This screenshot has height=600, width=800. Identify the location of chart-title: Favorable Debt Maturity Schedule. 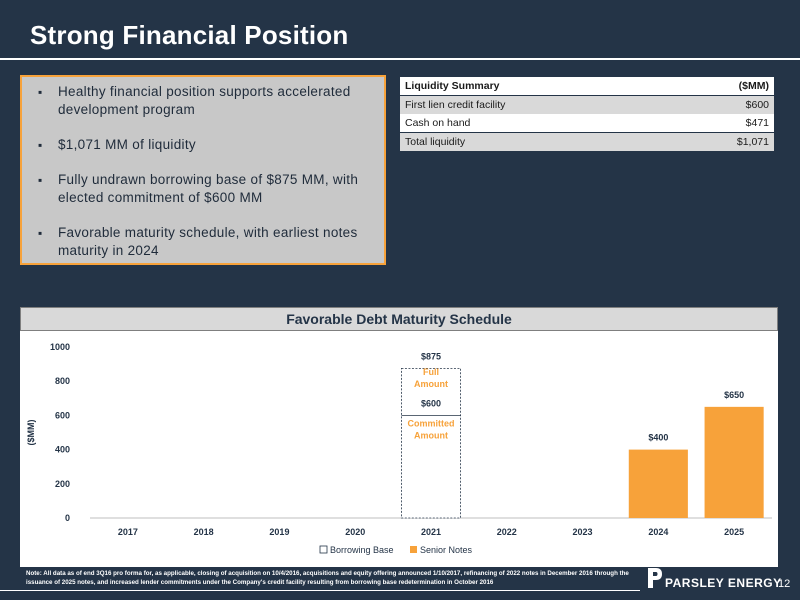
(399, 319).